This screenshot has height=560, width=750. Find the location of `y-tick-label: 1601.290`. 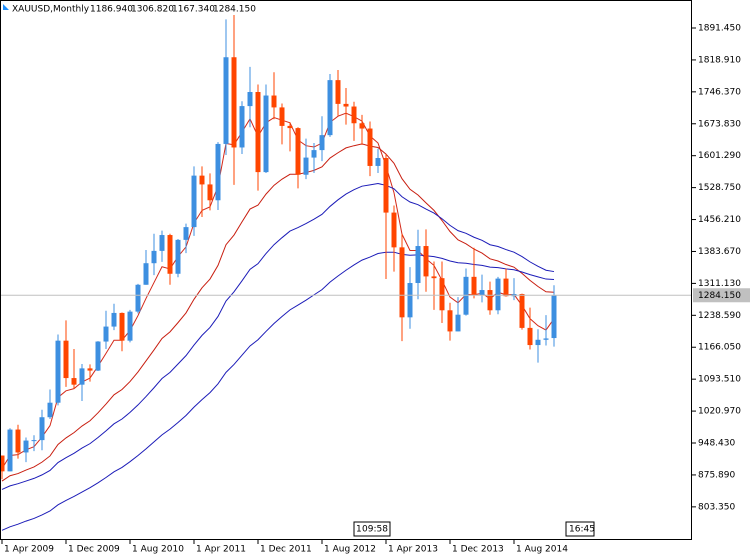

y-tick-label: 1601.290 is located at coordinates (719, 156).